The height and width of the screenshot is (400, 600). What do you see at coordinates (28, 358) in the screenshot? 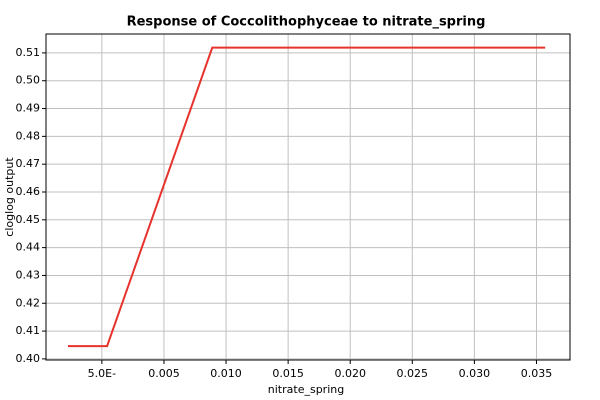
I see `y-tick-label: 0.40` at bounding box center [28, 358].